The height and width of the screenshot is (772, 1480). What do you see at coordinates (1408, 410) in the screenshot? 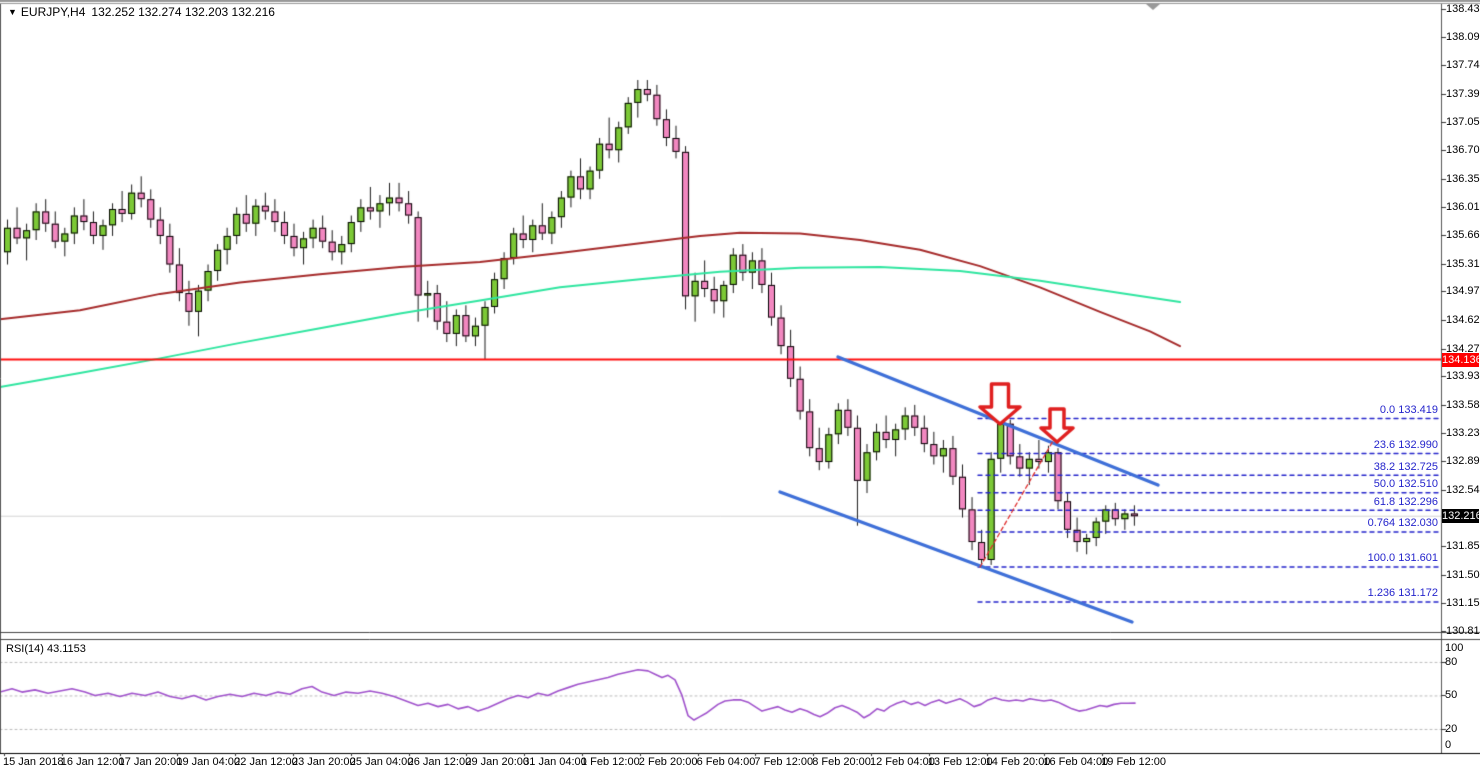
I see `fib-level-label: 0.0 133.419` at bounding box center [1408, 410].